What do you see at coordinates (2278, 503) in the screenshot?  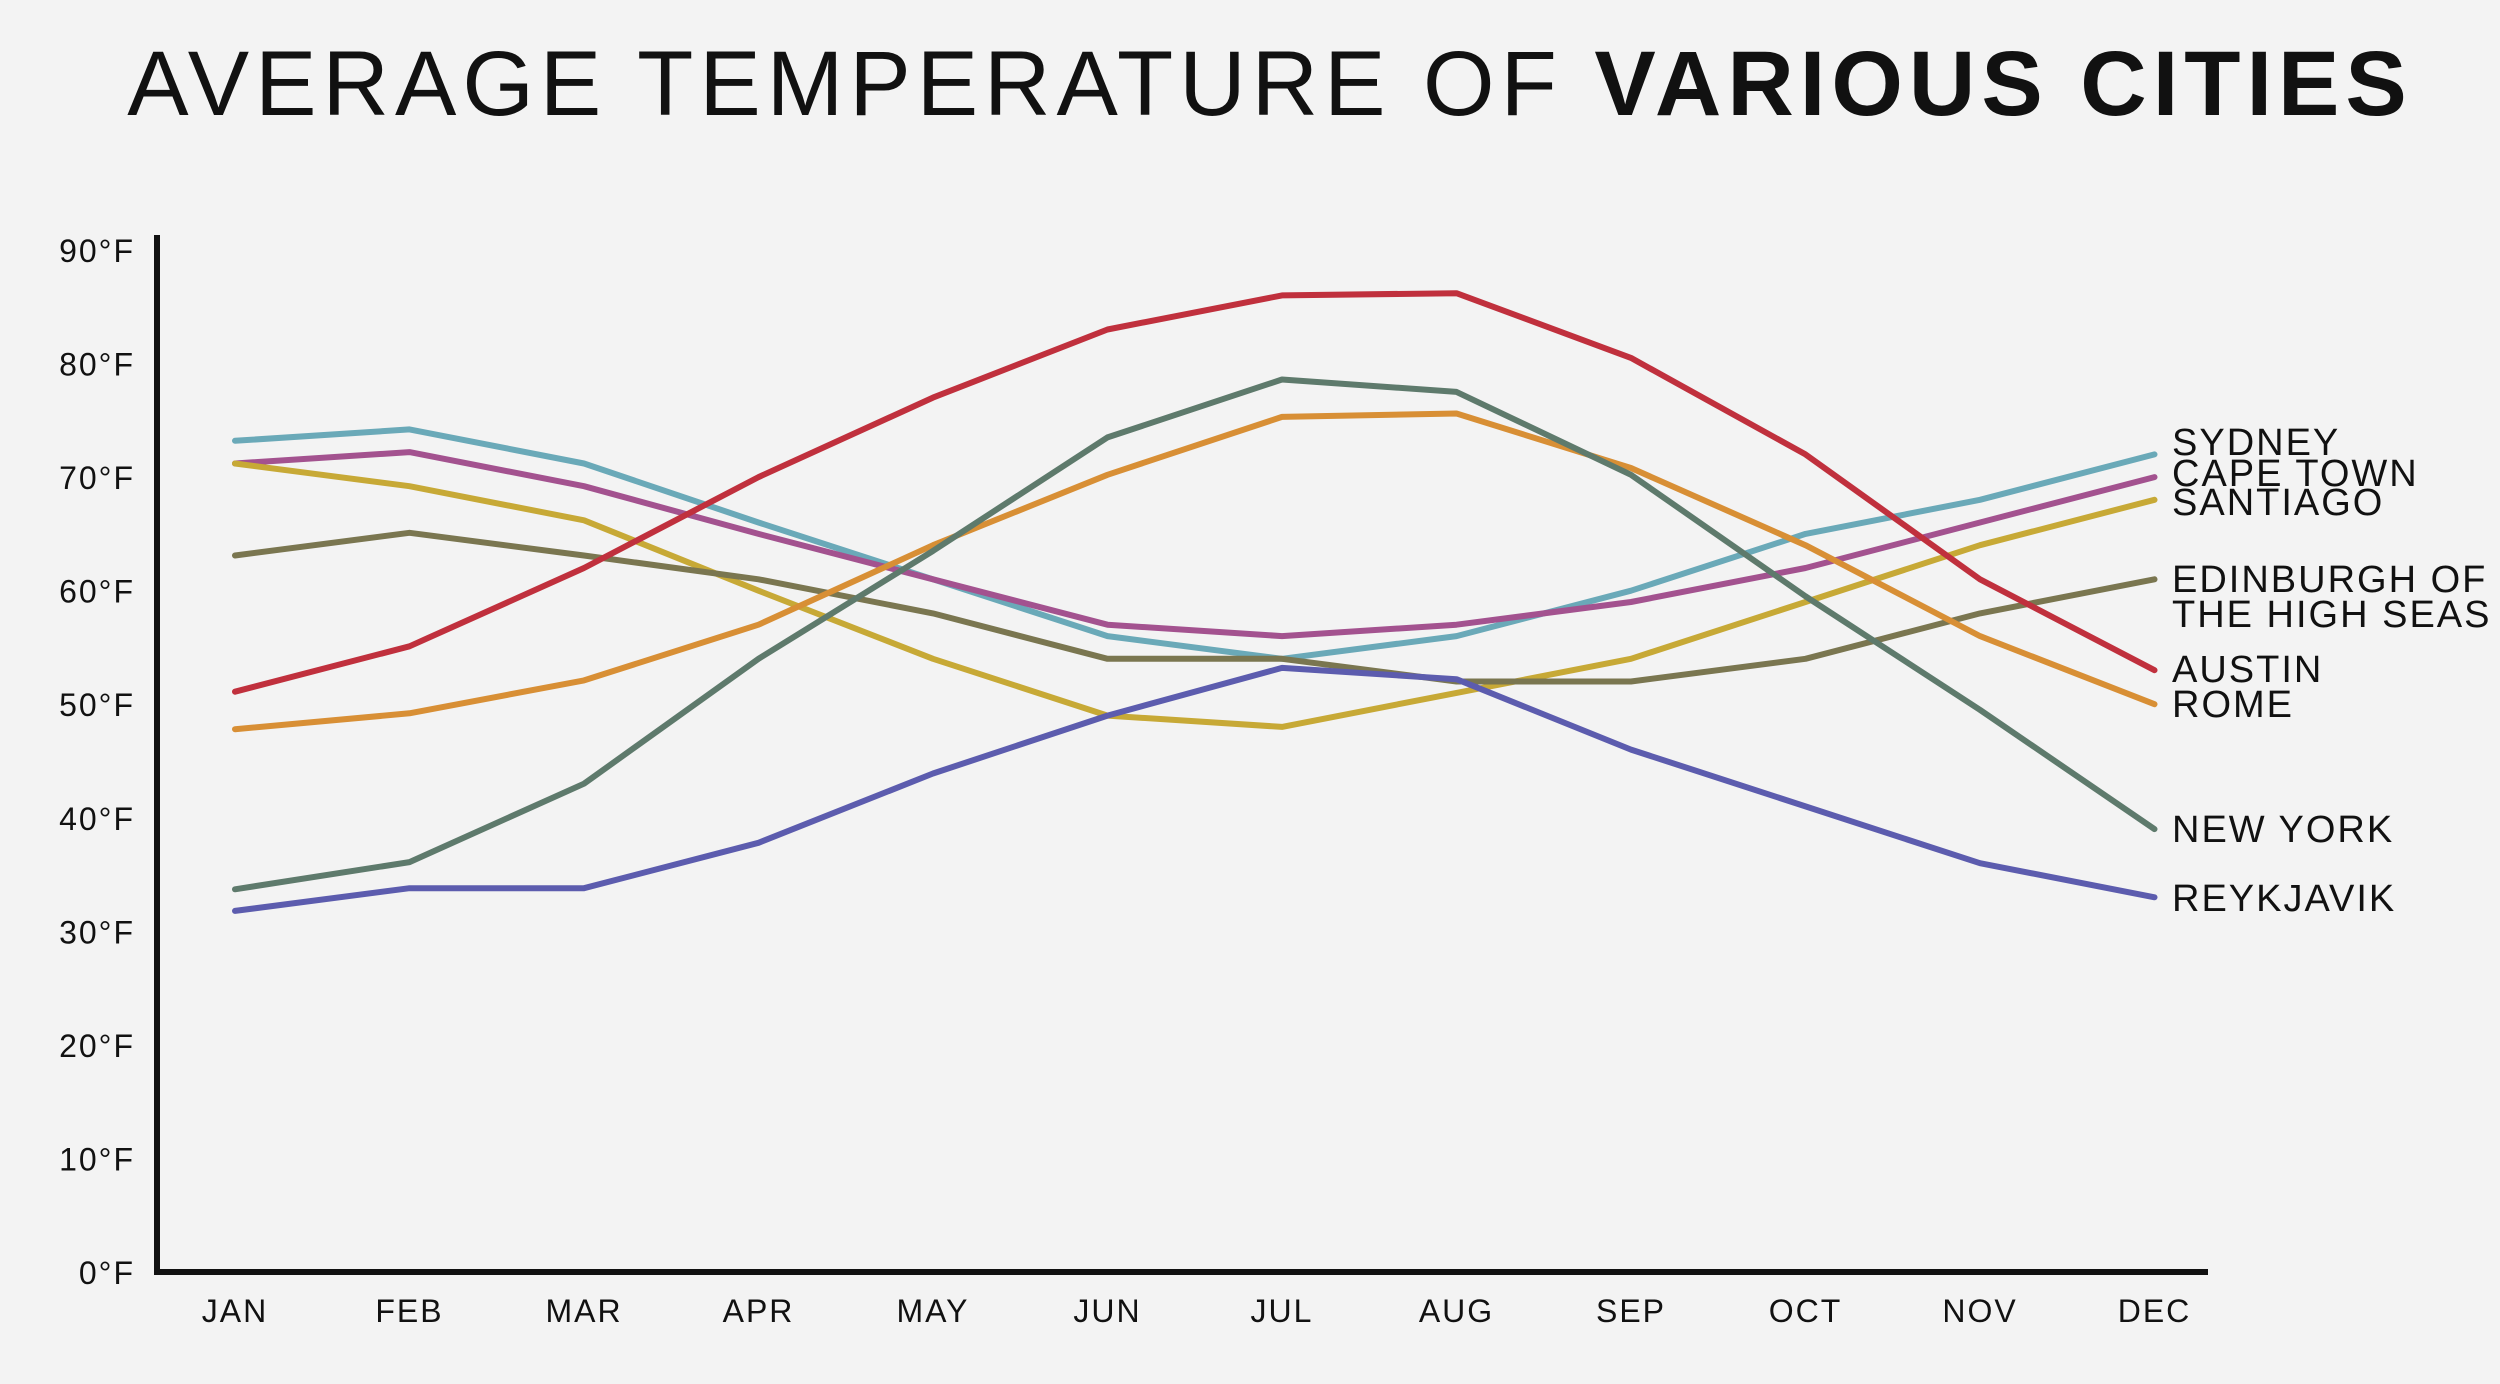 I see `series-label: SANTIAGO` at bounding box center [2278, 503].